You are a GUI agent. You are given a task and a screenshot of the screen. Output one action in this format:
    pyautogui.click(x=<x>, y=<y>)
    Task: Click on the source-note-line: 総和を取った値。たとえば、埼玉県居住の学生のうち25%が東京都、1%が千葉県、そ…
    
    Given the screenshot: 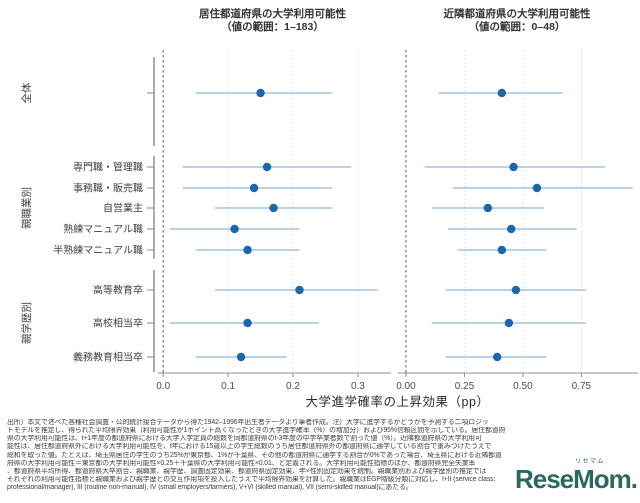 What is the action you would take?
    pyautogui.click(x=254, y=455)
    